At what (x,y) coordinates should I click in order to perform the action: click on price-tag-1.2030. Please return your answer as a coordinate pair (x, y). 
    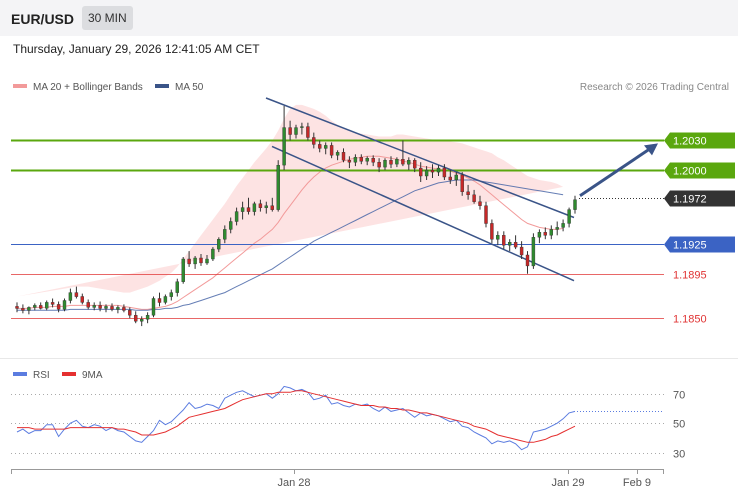
    Looking at the image, I should click on (699, 140).